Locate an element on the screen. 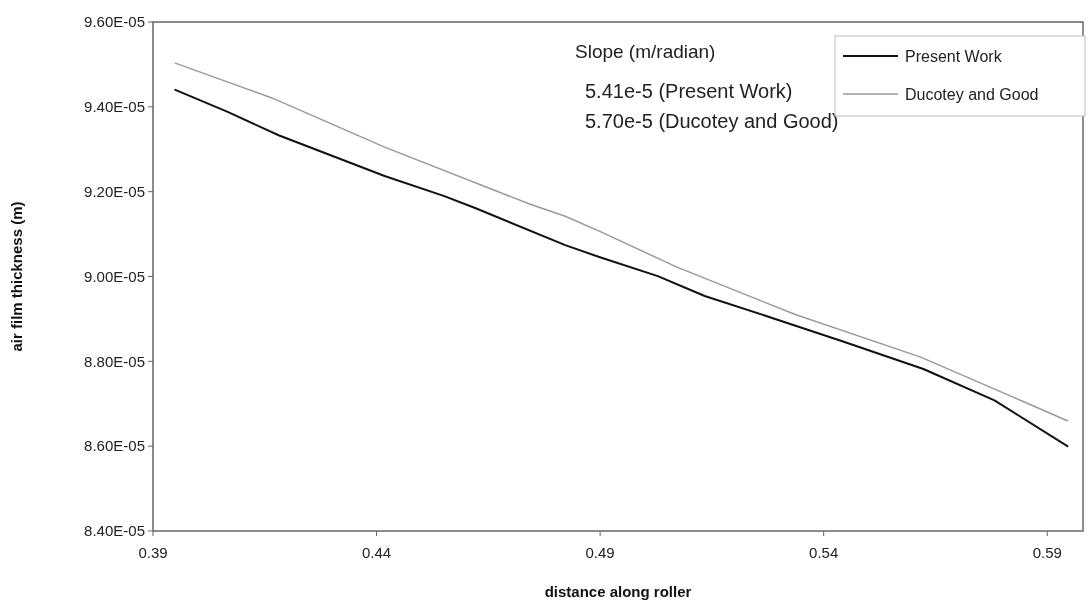 The image size is (1091, 615). legend-label: Present Work is located at coordinates (954, 56).